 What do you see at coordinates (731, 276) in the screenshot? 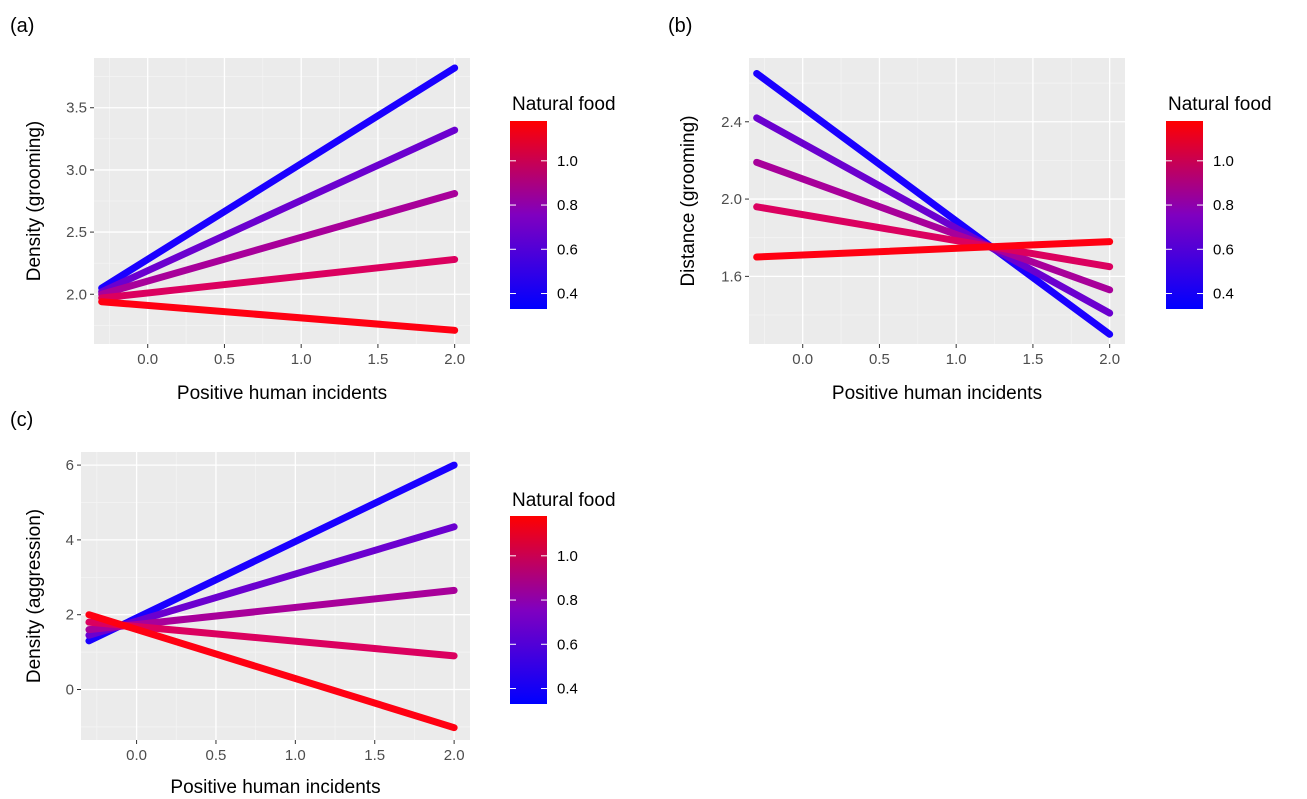
I see `y-tick-label: 1.6` at bounding box center [731, 276].